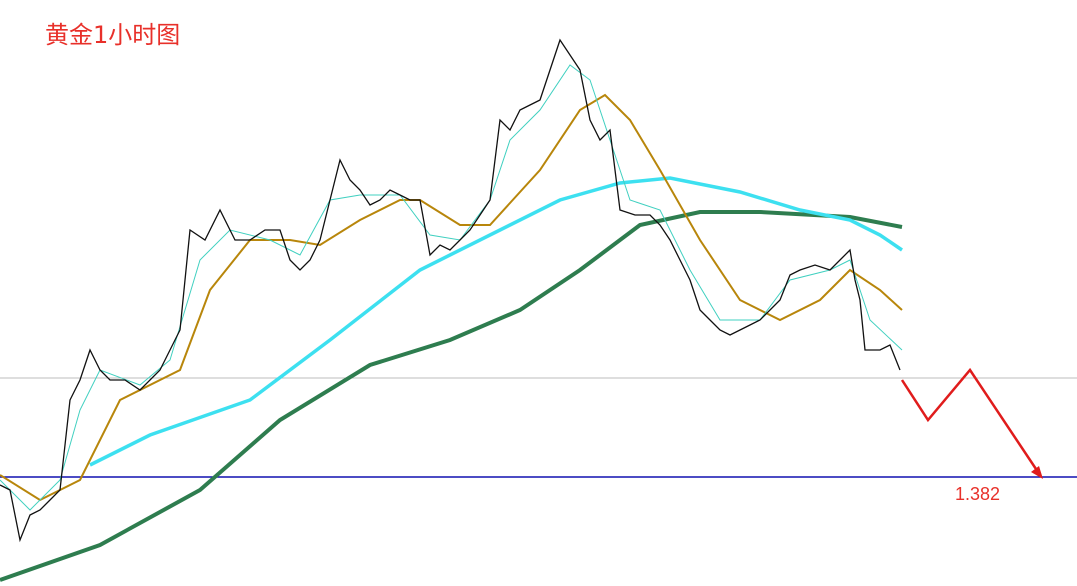 This screenshot has height=586, width=1077. Describe the element at coordinates (1037, 472) in the screenshot. I see `arrow-head` at that location.